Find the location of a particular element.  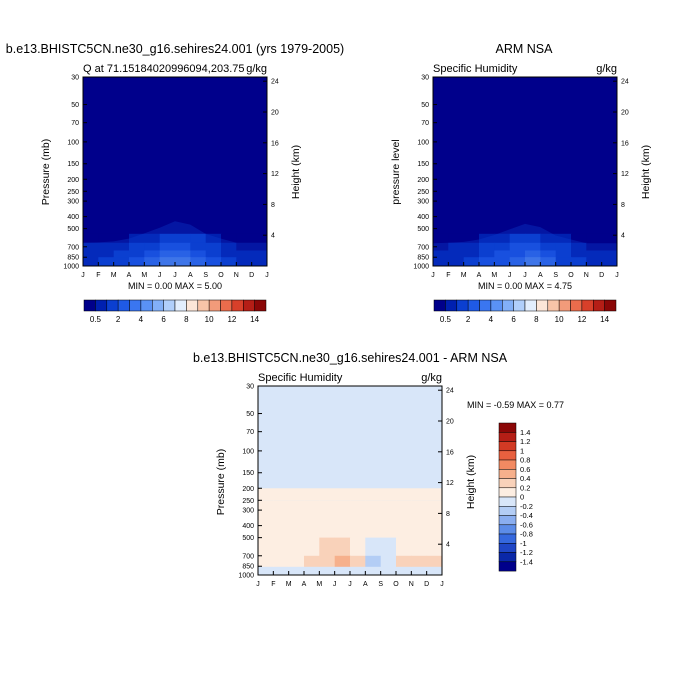

month-tick-label: O is located at coordinates (221, 275).